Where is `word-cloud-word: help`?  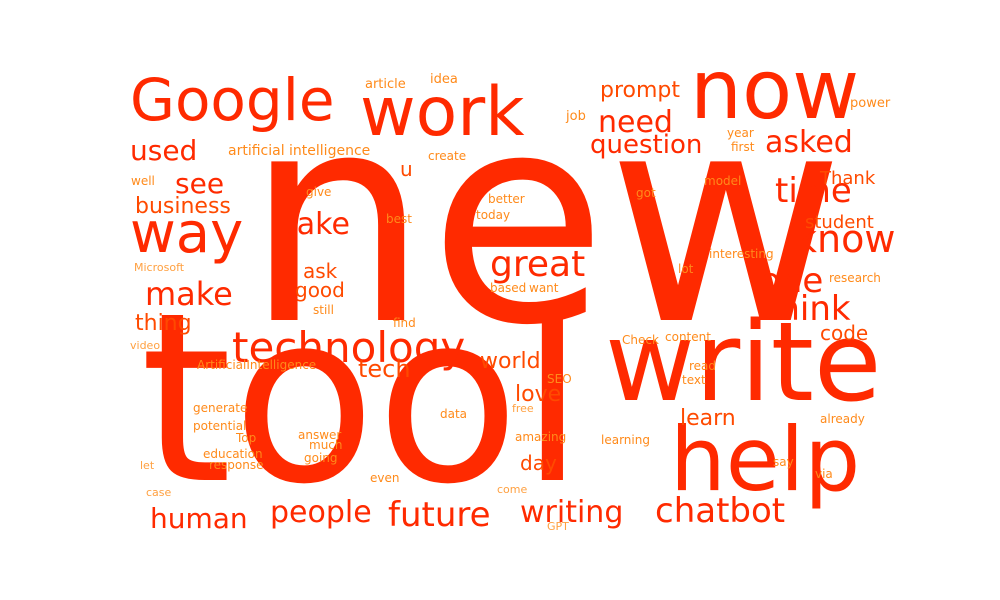
word-cloud-word: help is located at coordinates (765, 459).